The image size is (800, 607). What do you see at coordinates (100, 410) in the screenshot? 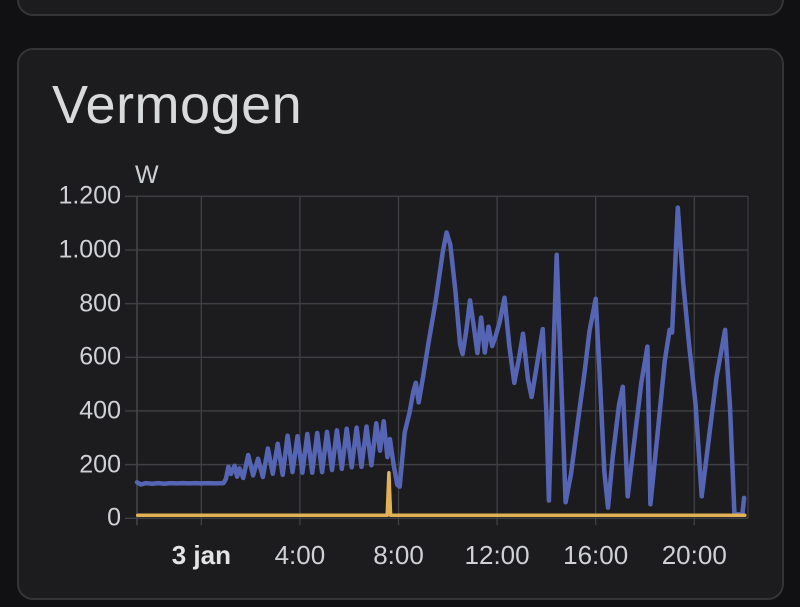
I see `y-tick-label: 400` at bounding box center [100, 410].